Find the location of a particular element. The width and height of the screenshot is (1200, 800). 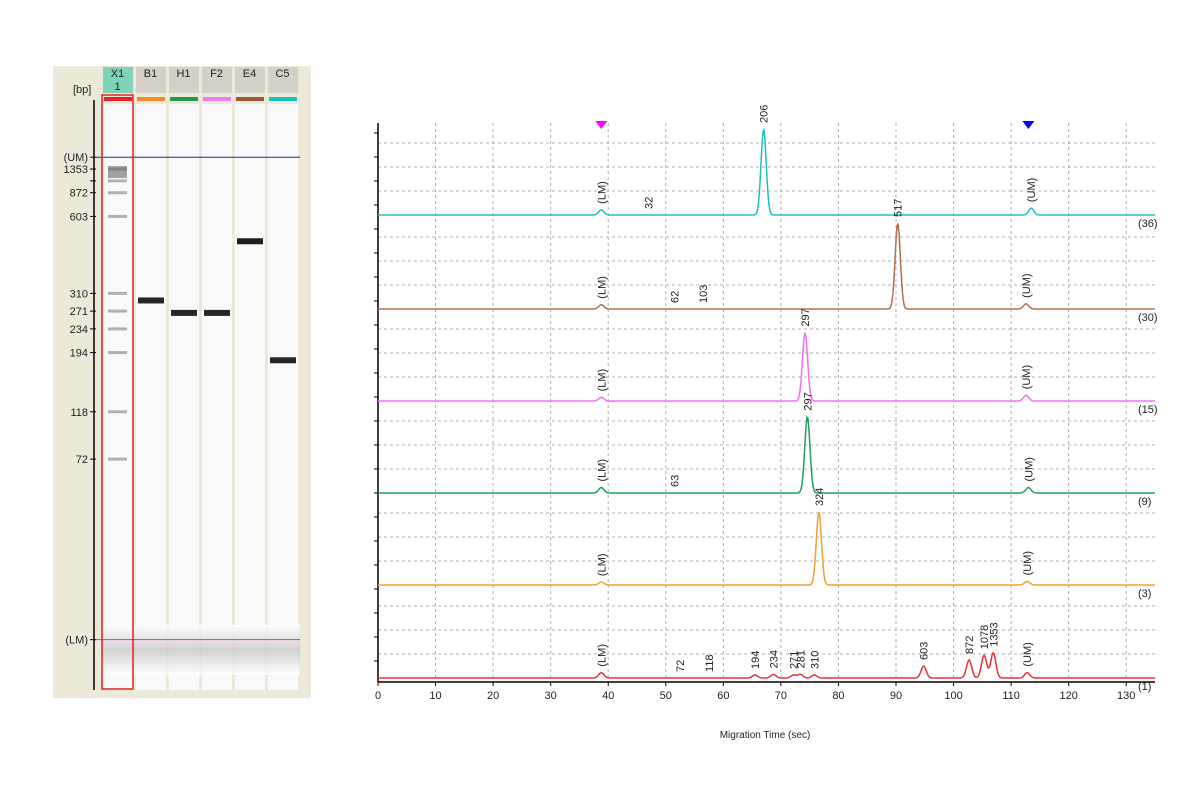

gel-marker-label: 872 is located at coordinates (79, 194).